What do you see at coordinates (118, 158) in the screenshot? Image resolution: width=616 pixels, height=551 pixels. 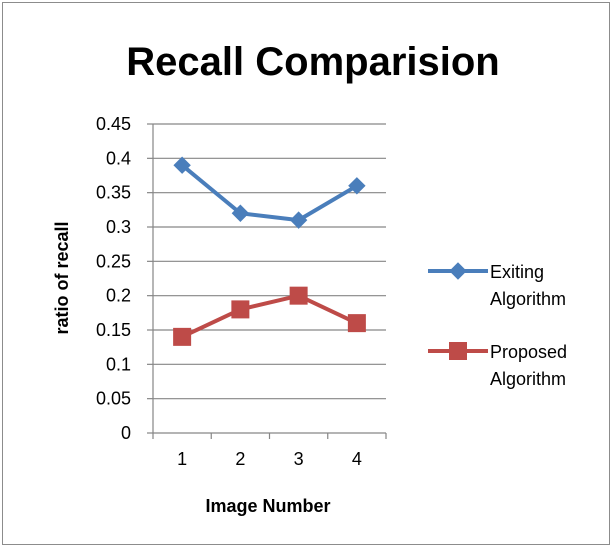 I see `y-tick-label: 0.4` at bounding box center [118, 158].